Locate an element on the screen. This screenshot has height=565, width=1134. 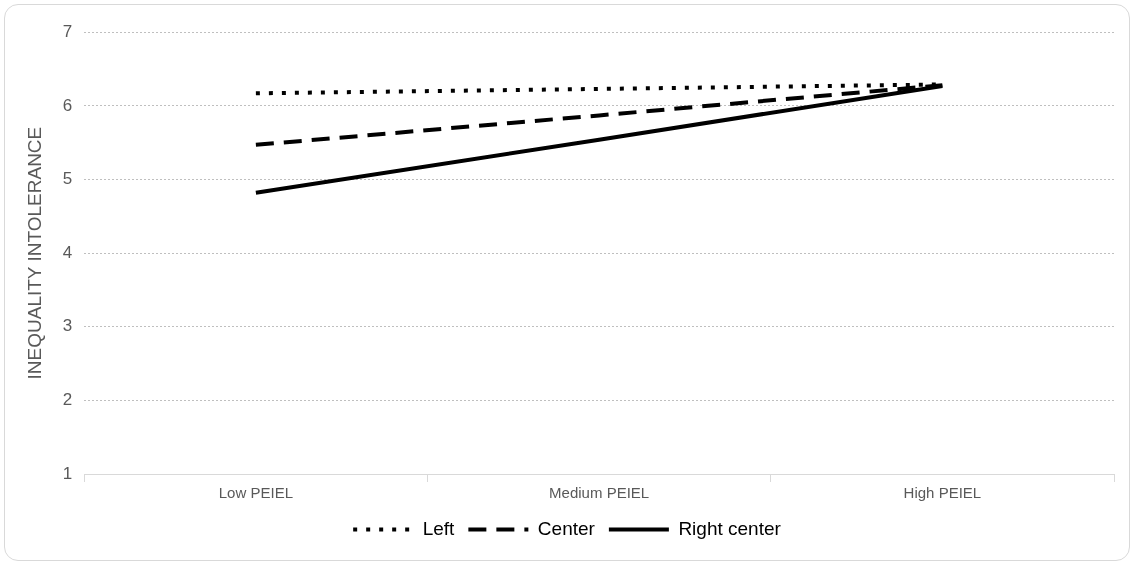
x-tick-label: High PEIEL is located at coordinates (942, 493).